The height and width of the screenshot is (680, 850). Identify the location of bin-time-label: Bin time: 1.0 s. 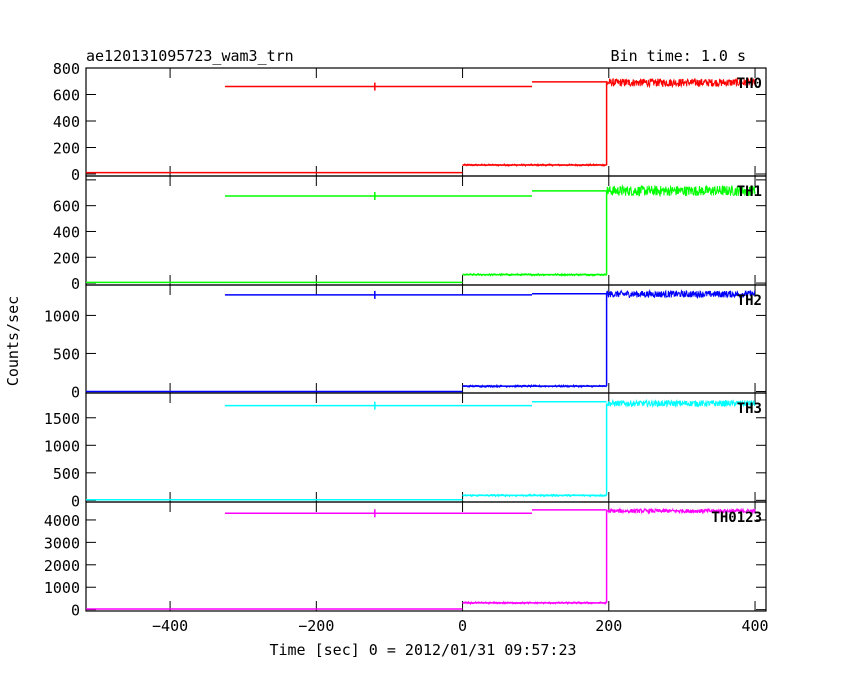
(678, 56).